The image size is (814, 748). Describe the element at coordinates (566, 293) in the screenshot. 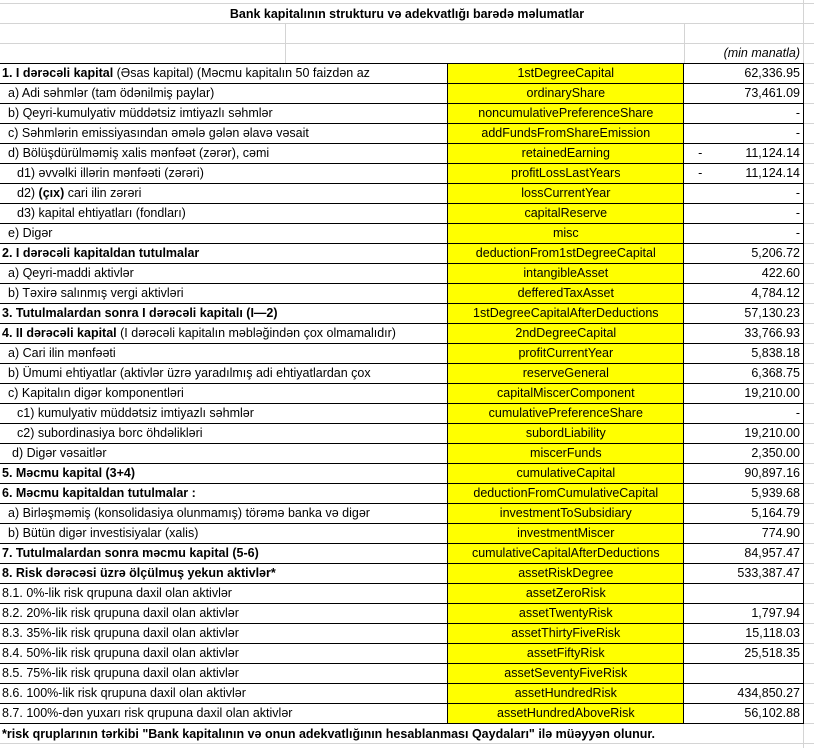

I see `field-name-cell: defferedTaxAsset` at that location.